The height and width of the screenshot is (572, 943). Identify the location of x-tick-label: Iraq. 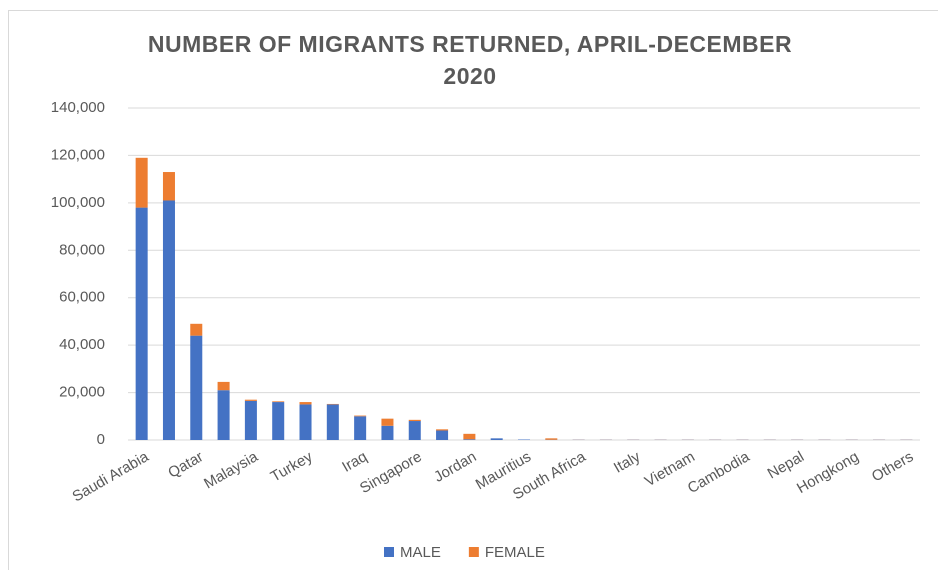
(354, 462).